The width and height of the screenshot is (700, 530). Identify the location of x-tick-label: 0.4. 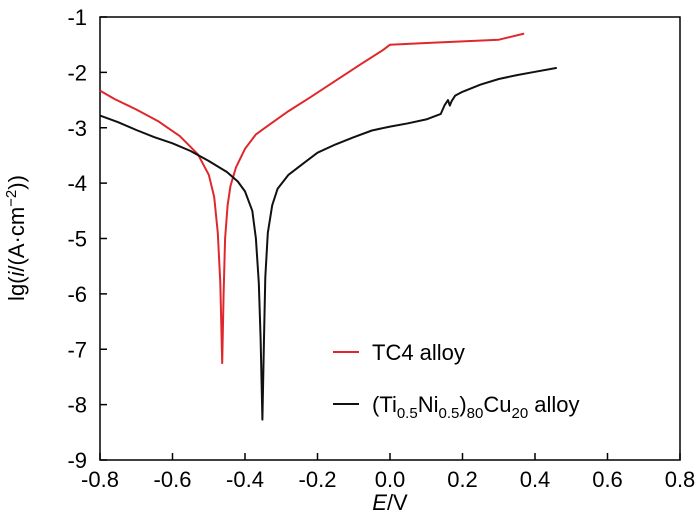
(535, 479).